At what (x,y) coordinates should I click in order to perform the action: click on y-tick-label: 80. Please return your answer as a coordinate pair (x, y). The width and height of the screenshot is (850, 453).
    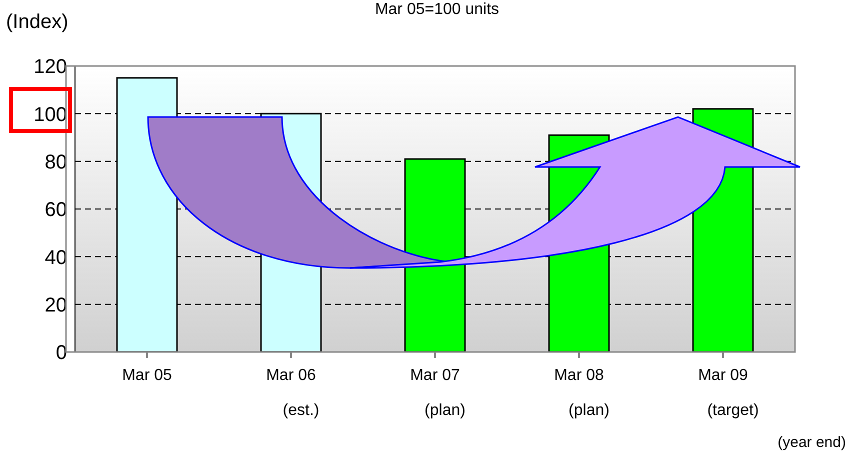
    Looking at the image, I should click on (55, 162).